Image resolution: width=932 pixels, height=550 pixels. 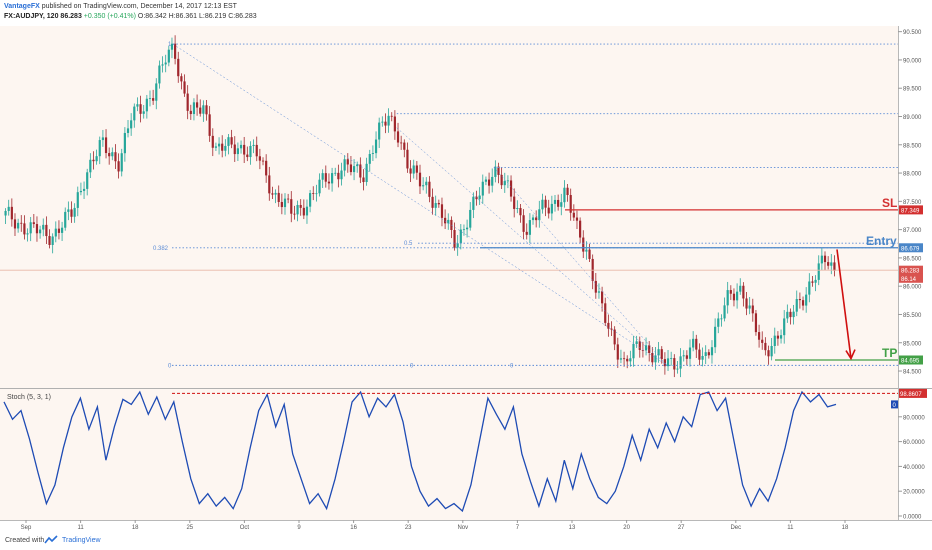 I want to click on price-tick-label: 89.500, so click(x=912, y=90).